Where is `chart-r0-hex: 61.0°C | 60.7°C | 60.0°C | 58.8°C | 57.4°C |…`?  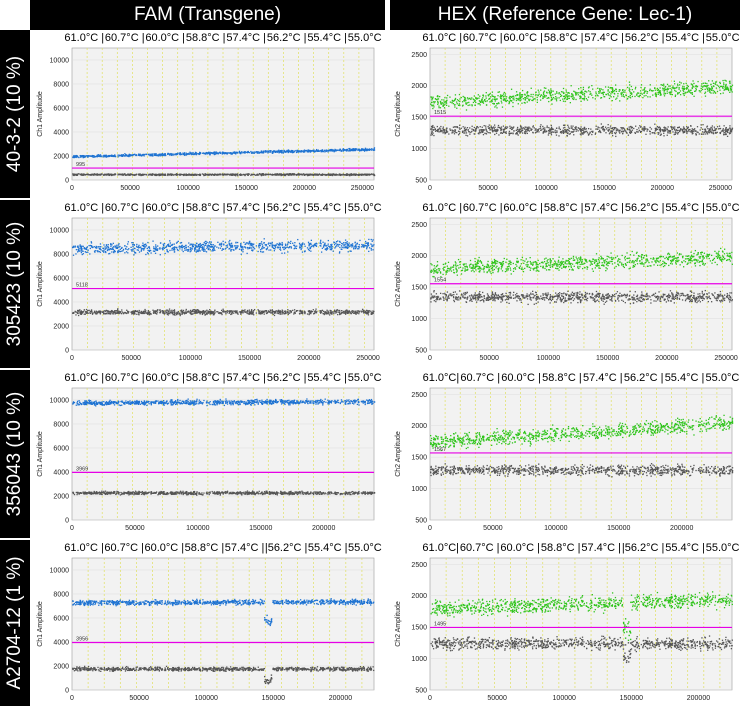
chart-r0-hex: 61.0°C | 60.7°C | 60.0°C | 58.8°C | 57.4°C |… is located at coordinates (566, 113).